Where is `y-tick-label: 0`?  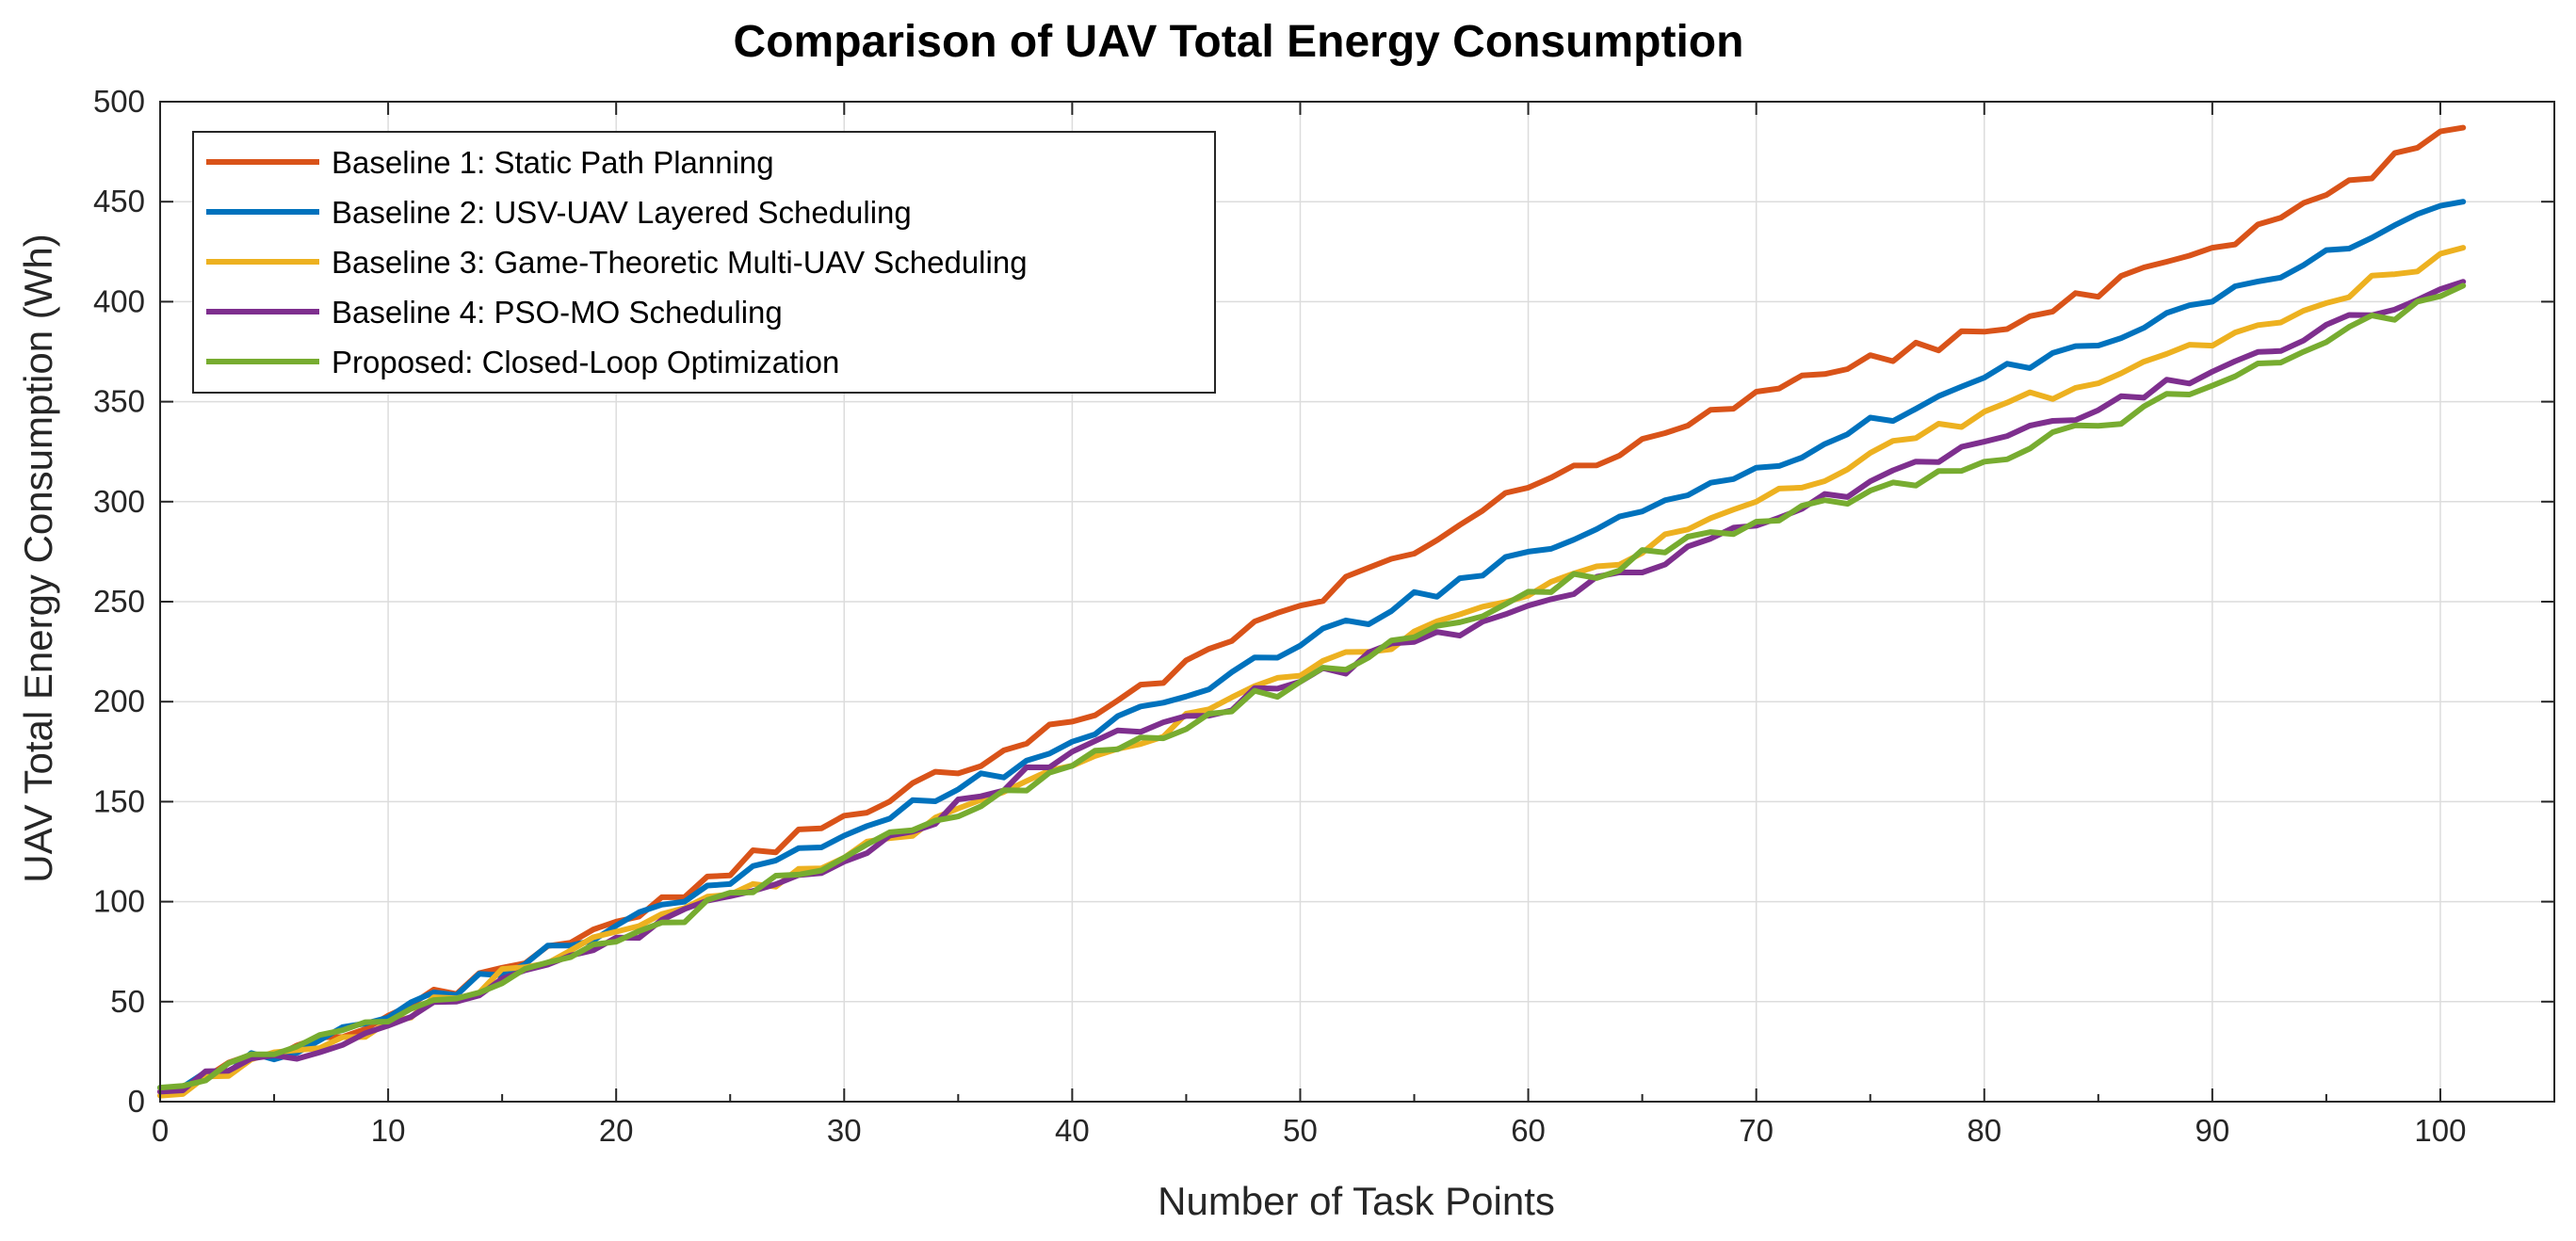 y-tick-label: 0 is located at coordinates (136, 1101).